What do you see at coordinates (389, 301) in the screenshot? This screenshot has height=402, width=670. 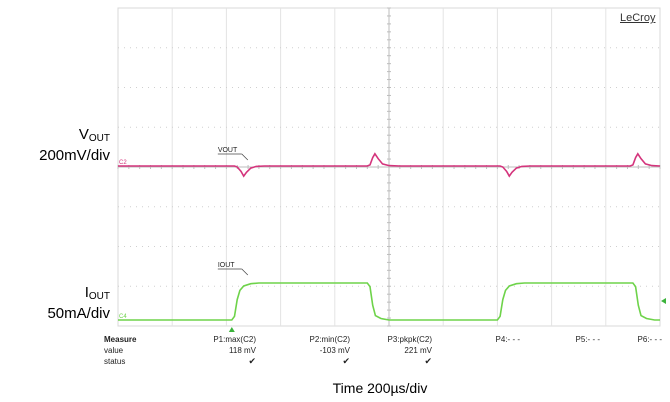 I see `trace-iout` at bounding box center [389, 301].